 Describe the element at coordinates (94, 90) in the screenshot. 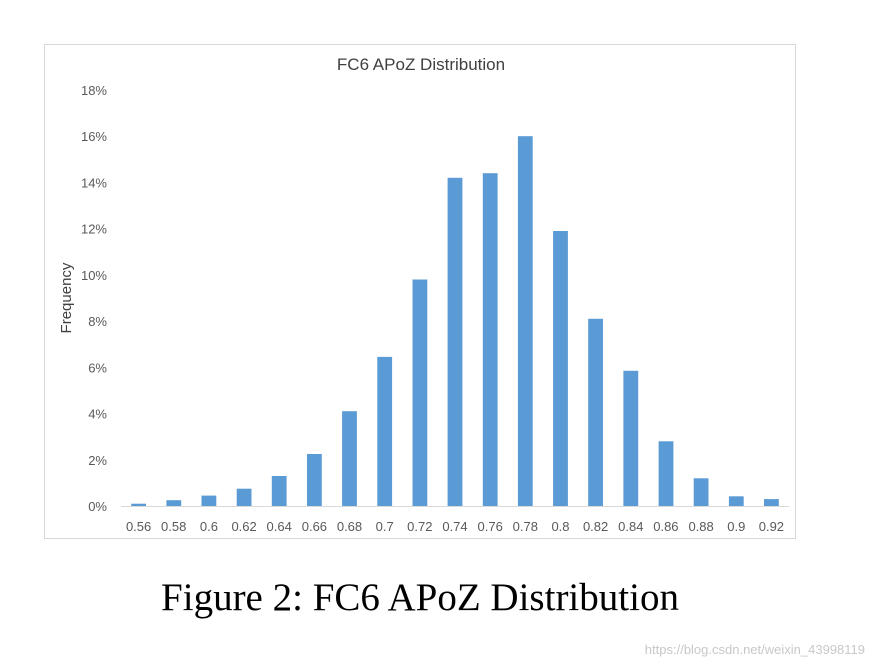

I see `y-tick-label: 18%` at that location.